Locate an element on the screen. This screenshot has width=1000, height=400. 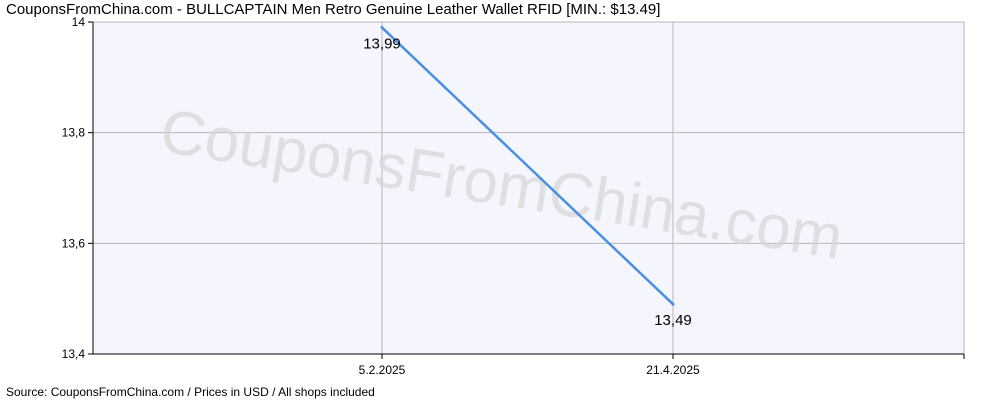
data-label: 13,49 is located at coordinates (673, 320).